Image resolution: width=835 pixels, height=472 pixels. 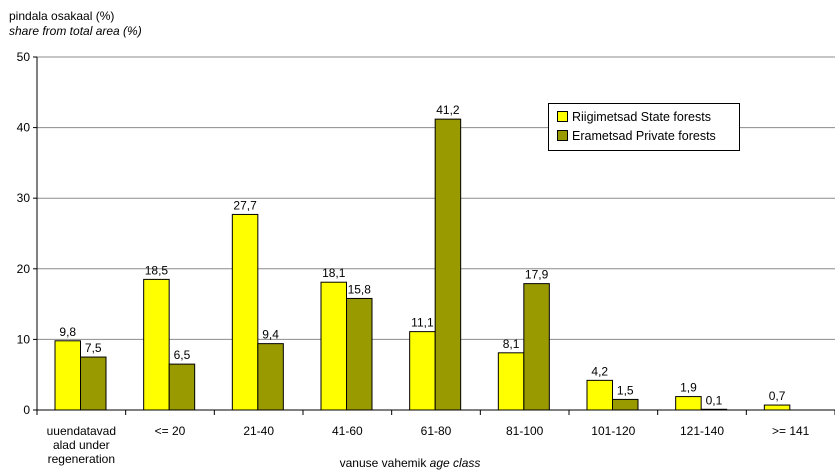 What do you see at coordinates (24, 269) in the screenshot?
I see `y-tick-label: 20` at bounding box center [24, 269].